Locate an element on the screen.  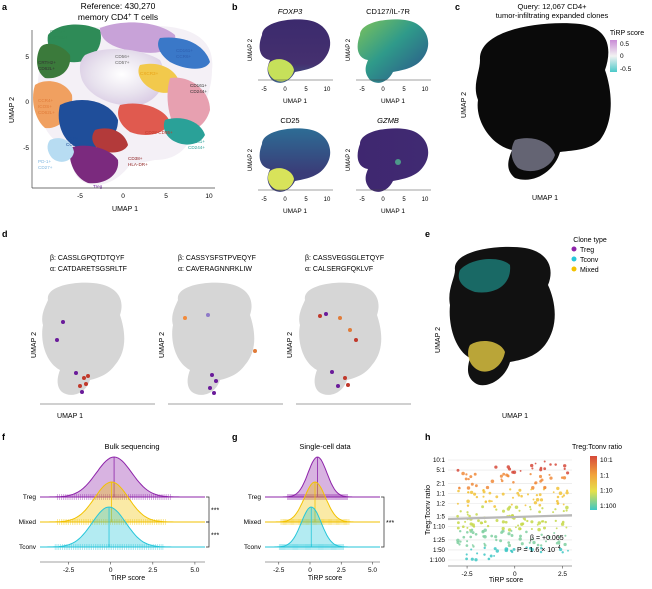
label-cd28-cd95: CD28-CD95+ is located at coordinates (159, 132).